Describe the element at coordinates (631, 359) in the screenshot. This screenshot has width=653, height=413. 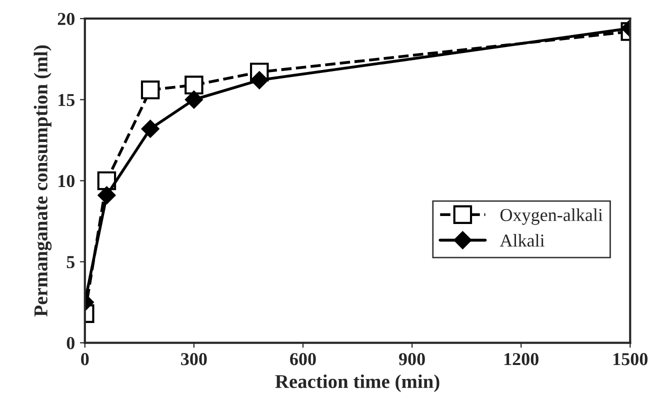
I see `x-tick-label: 1500` at that location.